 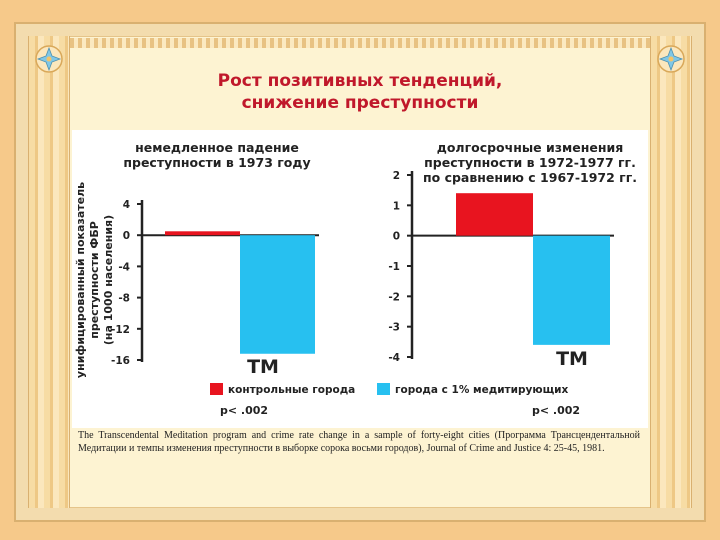 I want to click on top-frieze, so click(x=360, y=43).